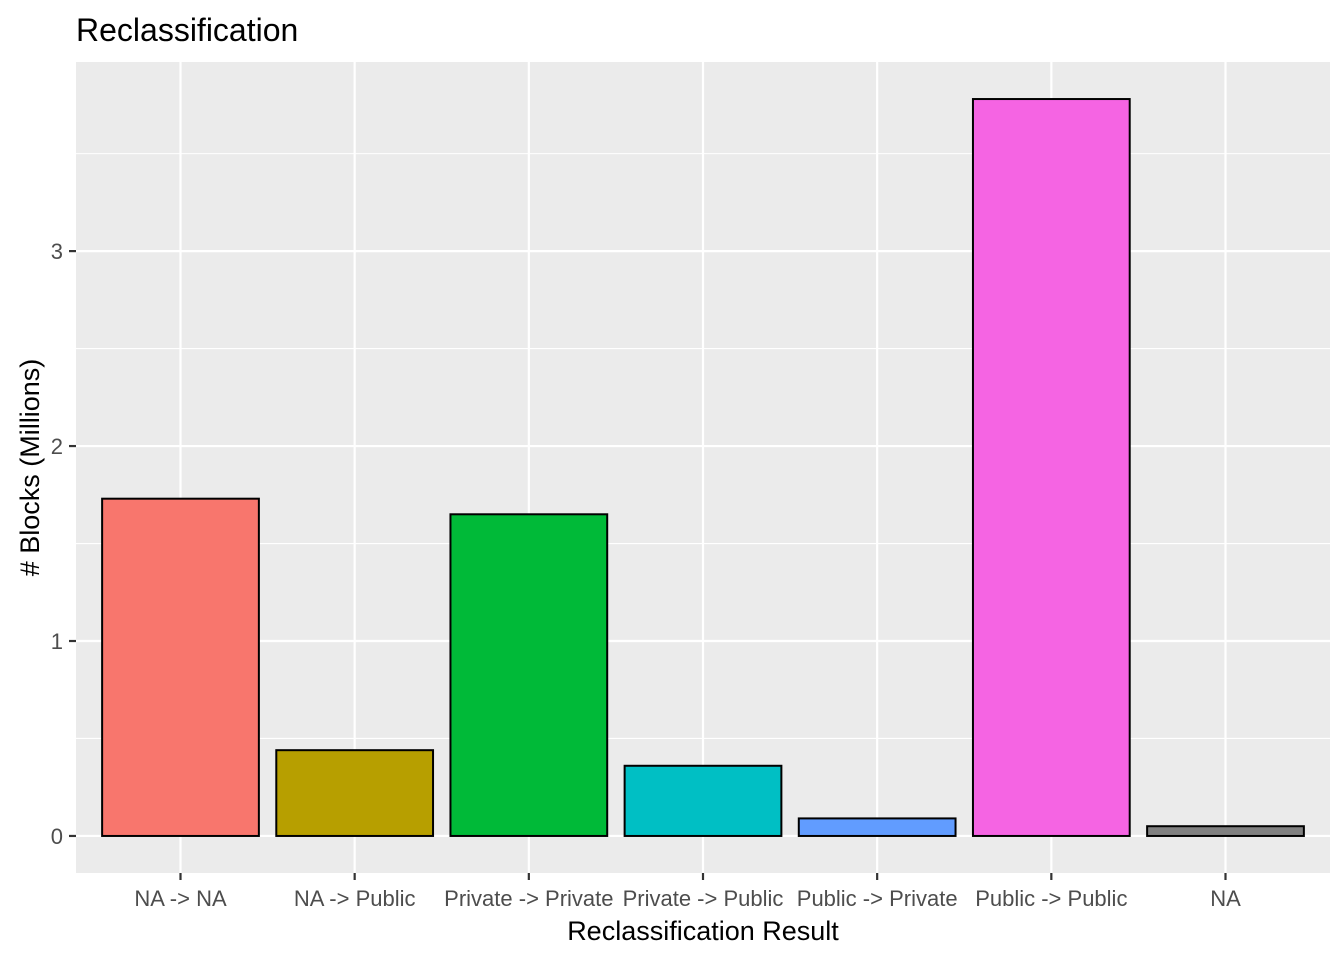  What do you see at coordinates (528, 898) in the screenshot?
I see `x-tick-label: Private -> Private` at bounding box center [528, 898].